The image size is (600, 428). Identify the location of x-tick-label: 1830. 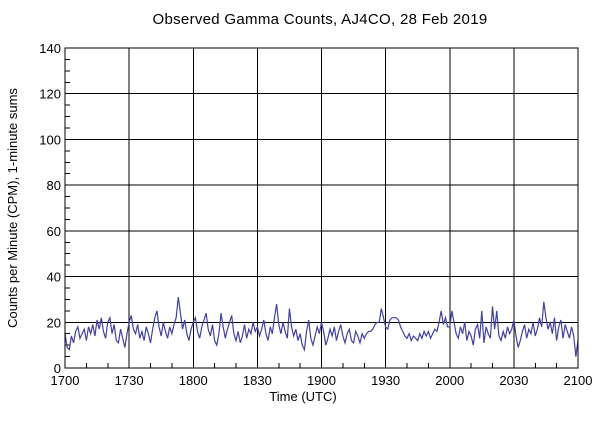
(257, 380).